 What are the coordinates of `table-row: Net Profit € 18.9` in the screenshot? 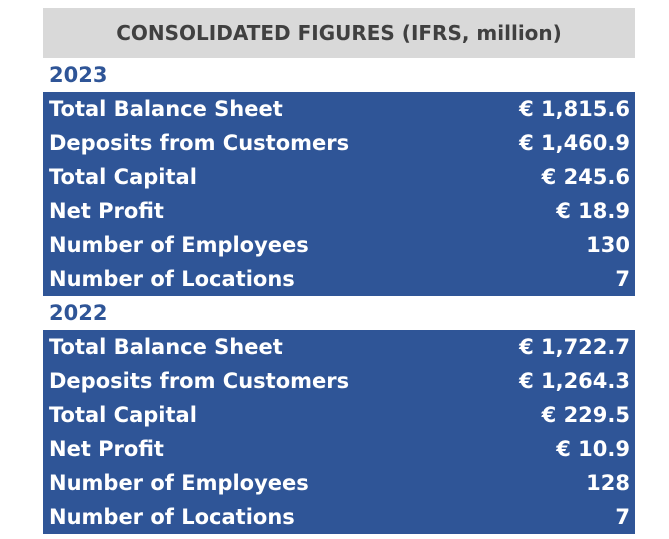 It's located at (339, 211).